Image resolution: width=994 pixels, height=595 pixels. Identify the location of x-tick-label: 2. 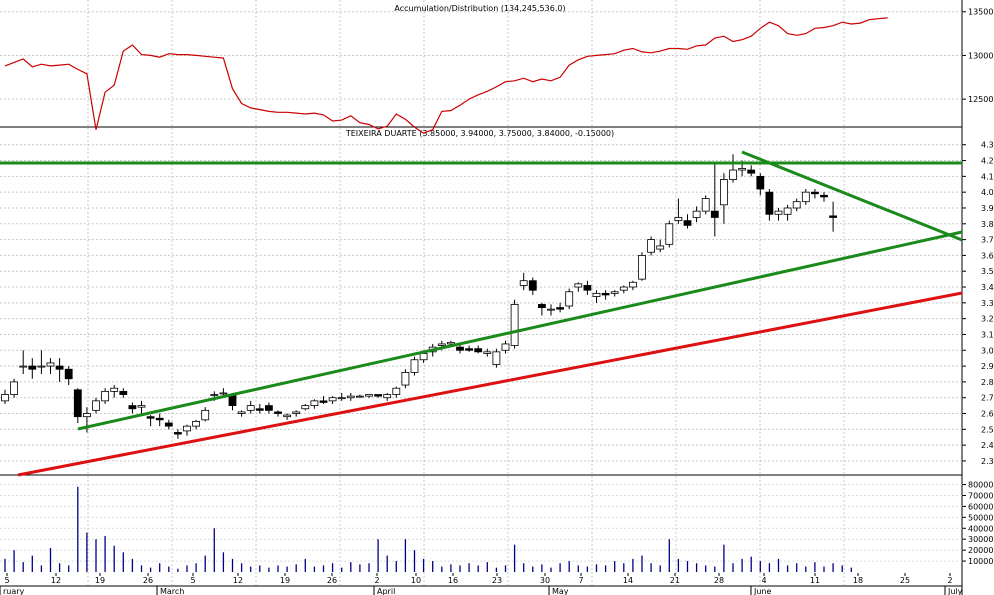
(949, 580).